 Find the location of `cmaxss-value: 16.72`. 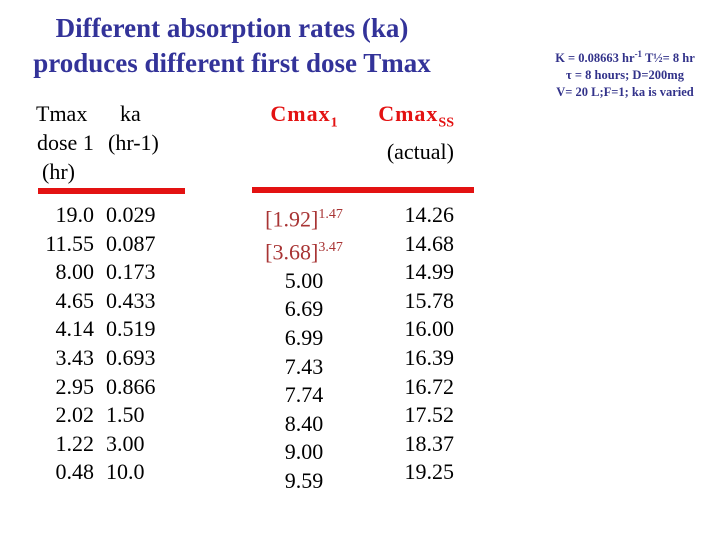

cmaxss-value: 16.72 is located at coordinates (429, 386).